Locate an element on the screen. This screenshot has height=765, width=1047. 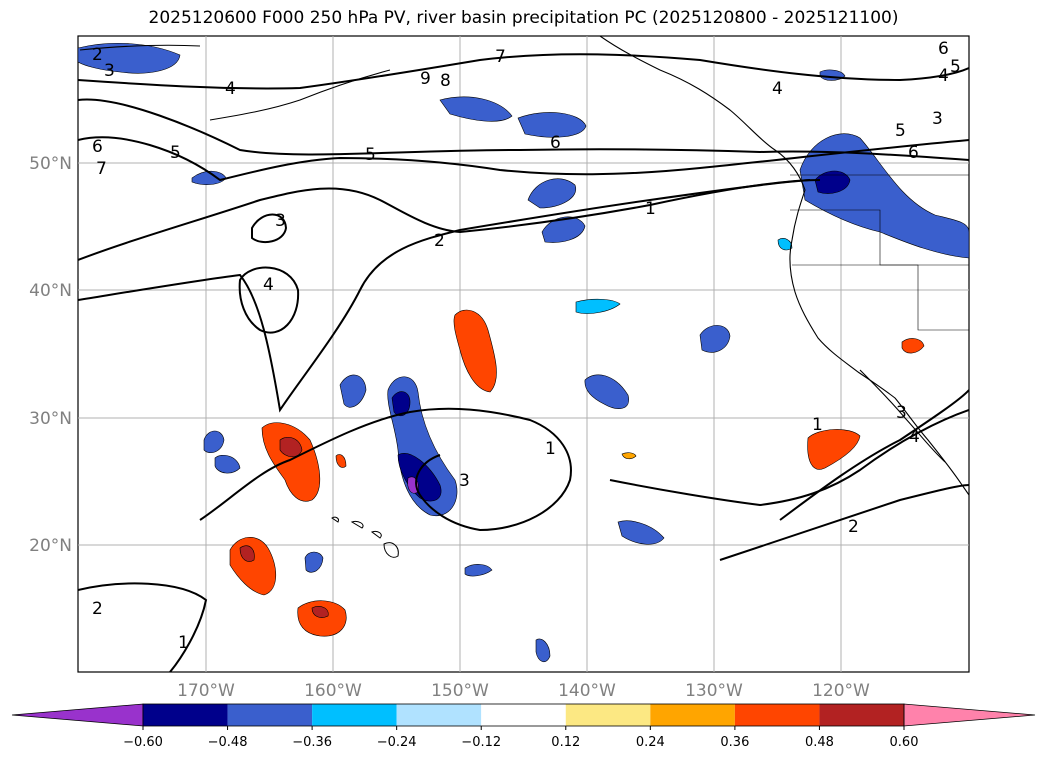
lon-label-120w: 120°W is located at coordinates (841, 691).